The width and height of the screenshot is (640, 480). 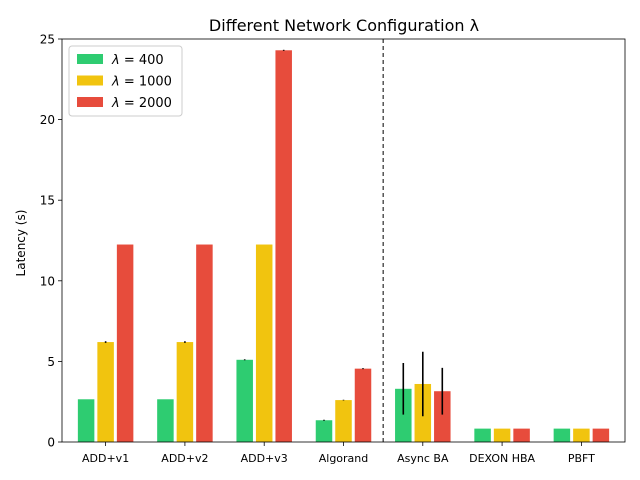 What do you see at coordinates (502, 458) in the screenshot?
I see `x-tick-label: DEXON HBA` at bounding box center [502, 458].